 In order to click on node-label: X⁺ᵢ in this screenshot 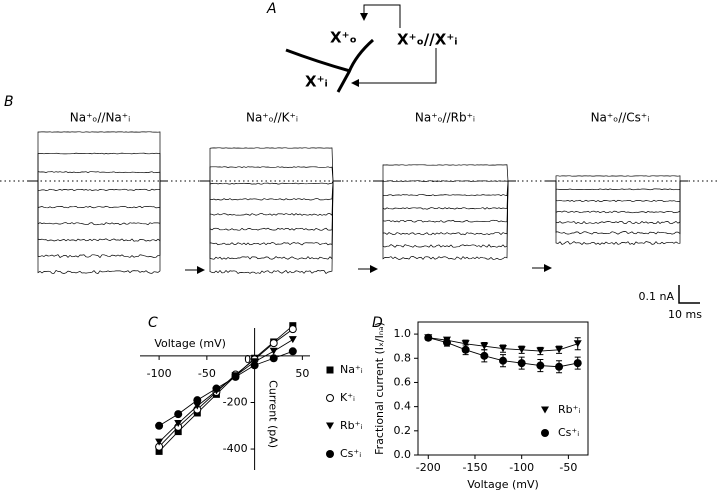, I will do `click(316, 82)`.